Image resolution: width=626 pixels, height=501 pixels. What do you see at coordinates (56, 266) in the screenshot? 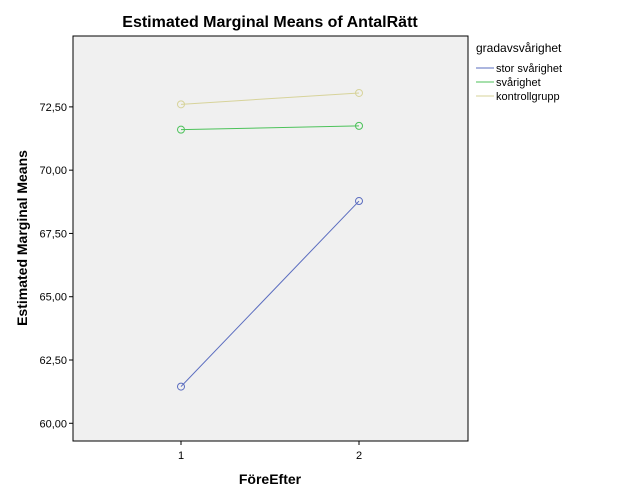
I see `y-axis: 60,00 62,50 65,00 67,50 70,00 72,50` at bounding box center [56, 266].